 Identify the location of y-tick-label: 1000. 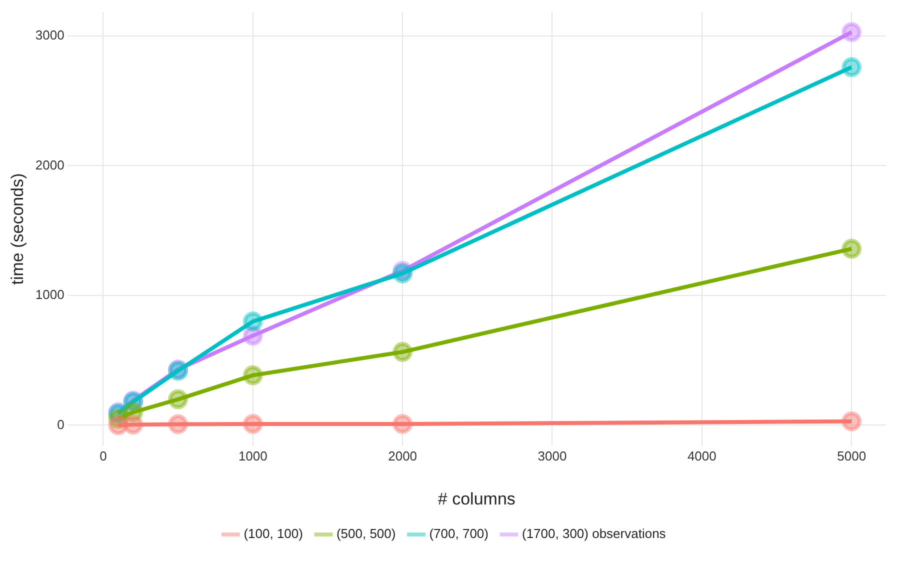
(49, 294).